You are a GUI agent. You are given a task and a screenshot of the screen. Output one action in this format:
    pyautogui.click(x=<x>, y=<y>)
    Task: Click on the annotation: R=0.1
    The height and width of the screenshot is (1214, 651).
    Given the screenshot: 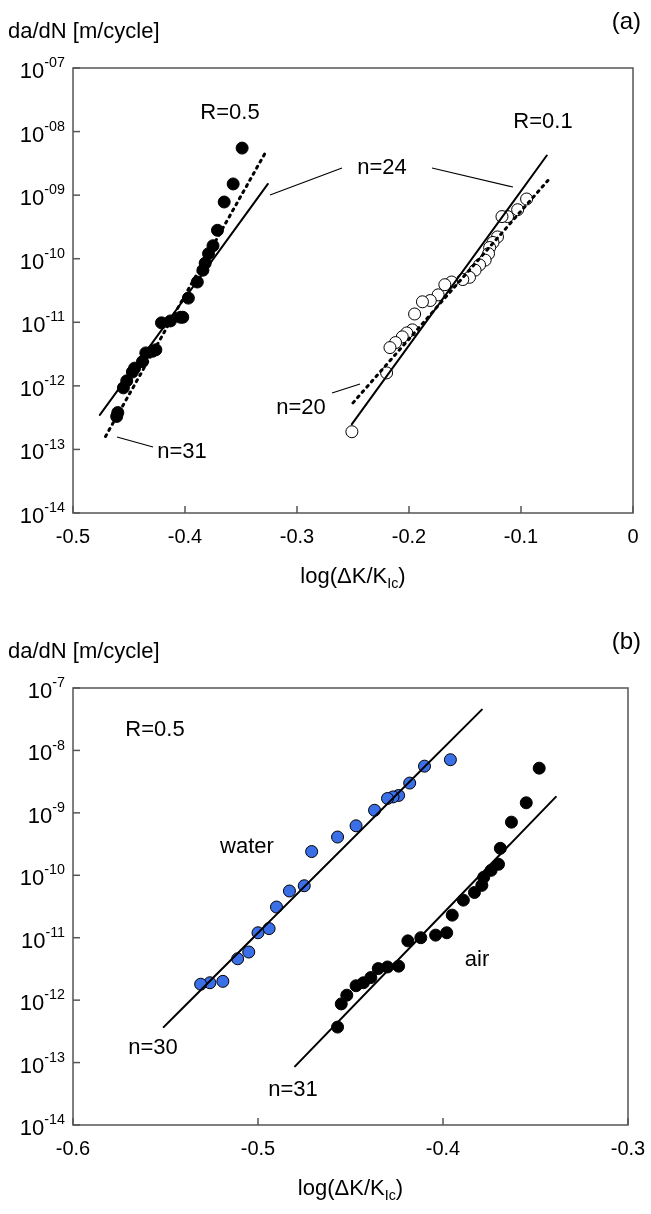 What is the action you would take?
    pyautogui.click(x=543, y=121)
    